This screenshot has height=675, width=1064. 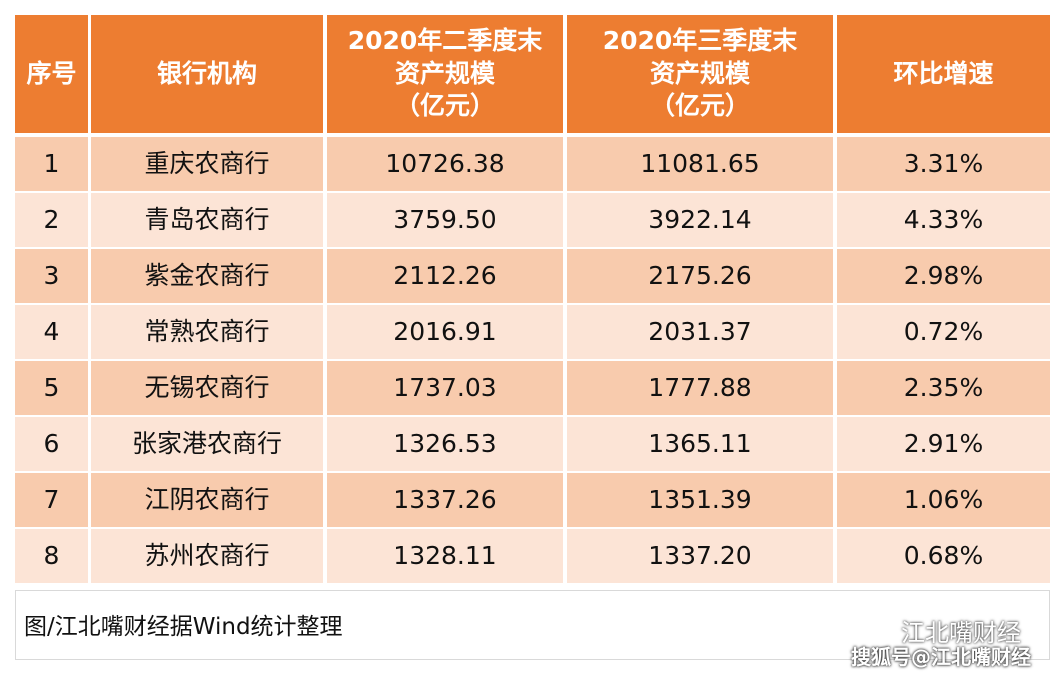 What do you see at coordinates (445, 220) in the screenshot?
I see `table-cell: 3759.50` at bounding box center [445, 220].